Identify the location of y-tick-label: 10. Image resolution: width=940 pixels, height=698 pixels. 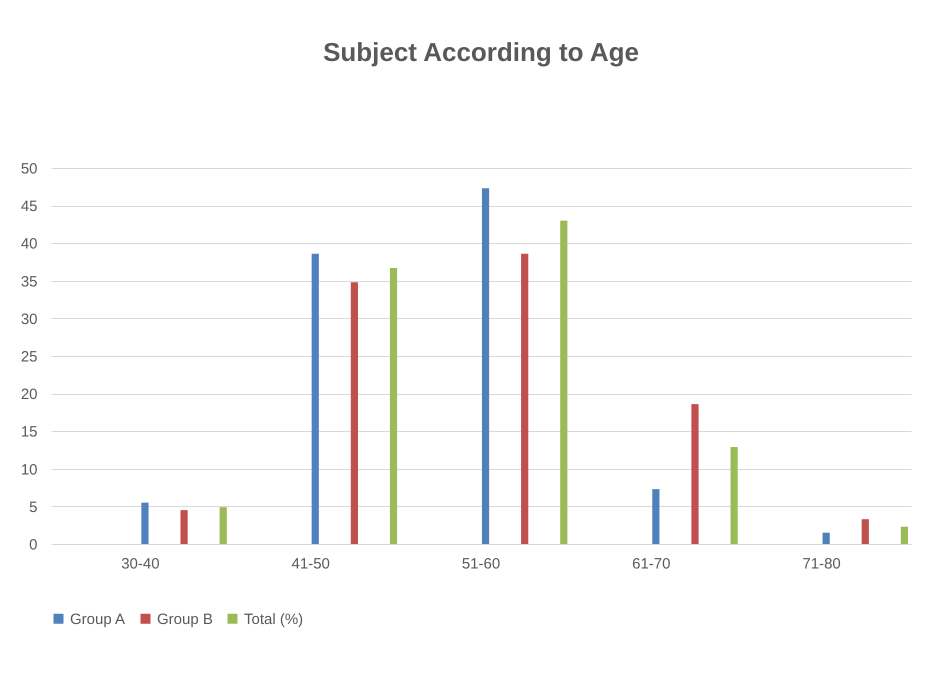
(29, 469).